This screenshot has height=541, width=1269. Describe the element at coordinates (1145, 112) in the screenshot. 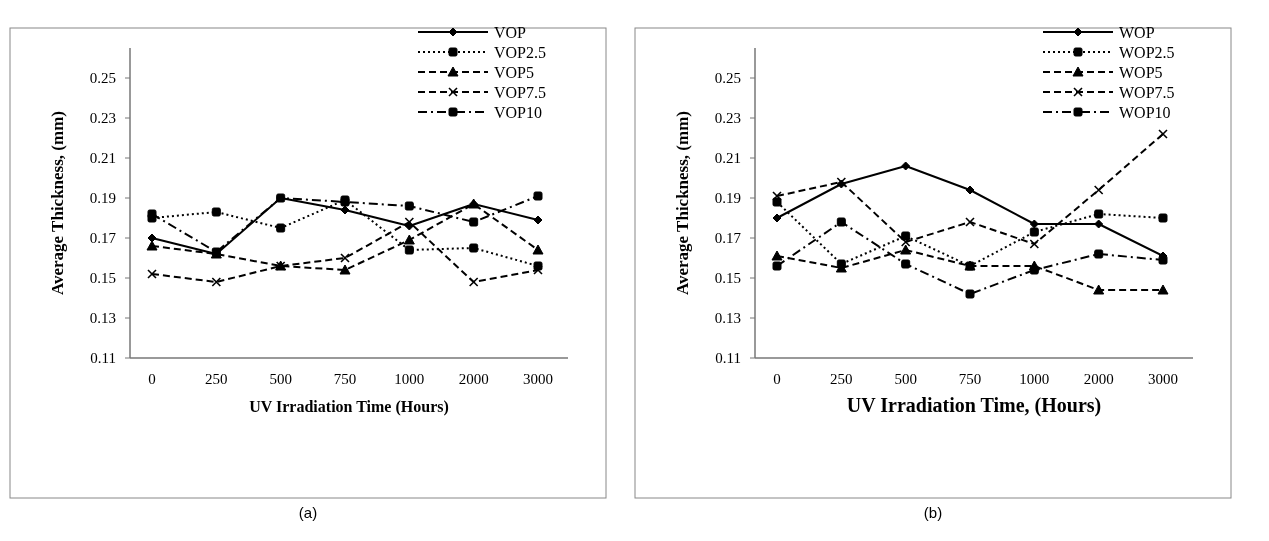

I see `legend-label: WOP10` at that location.